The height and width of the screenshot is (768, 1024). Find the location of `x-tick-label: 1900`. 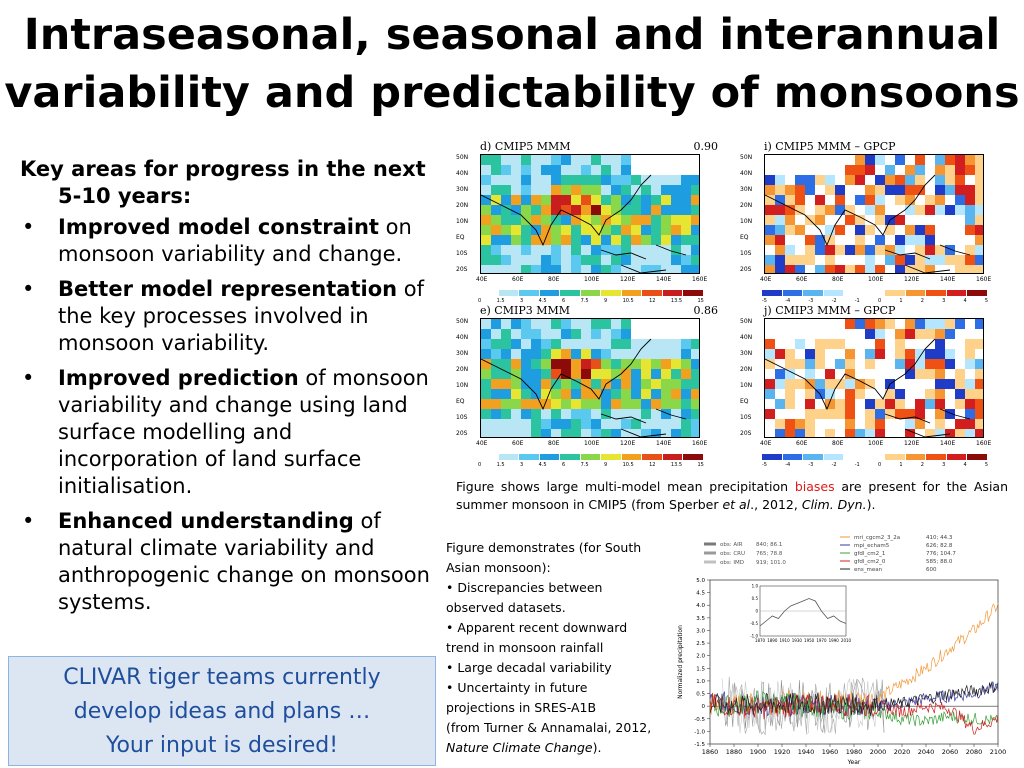

x-tick-label: 1900 is located at coordinates (758, 752).